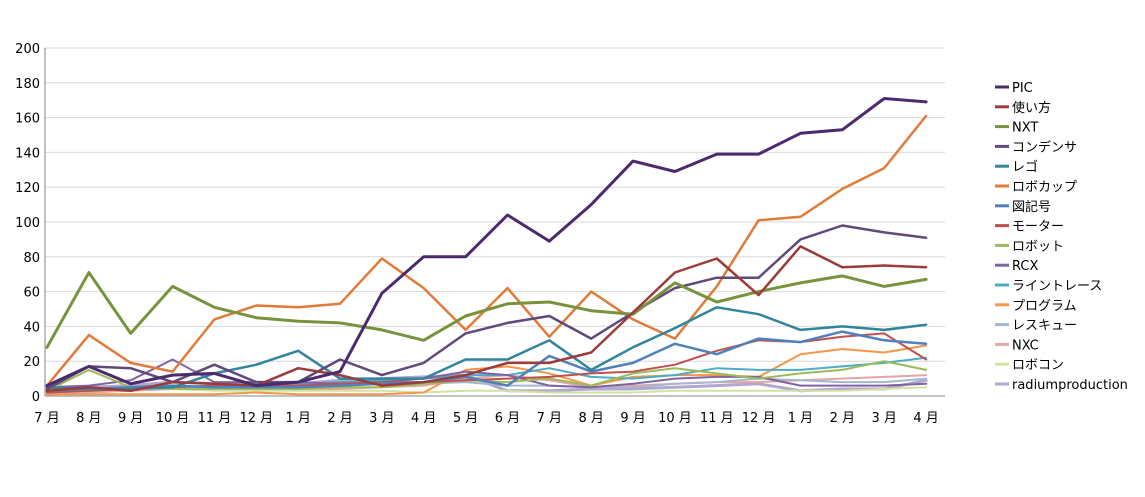  What do you see at coordinates (1044, 326) in the screenshot?
I see `legend-label: レスキュー` at bounding box center [1044, 326].